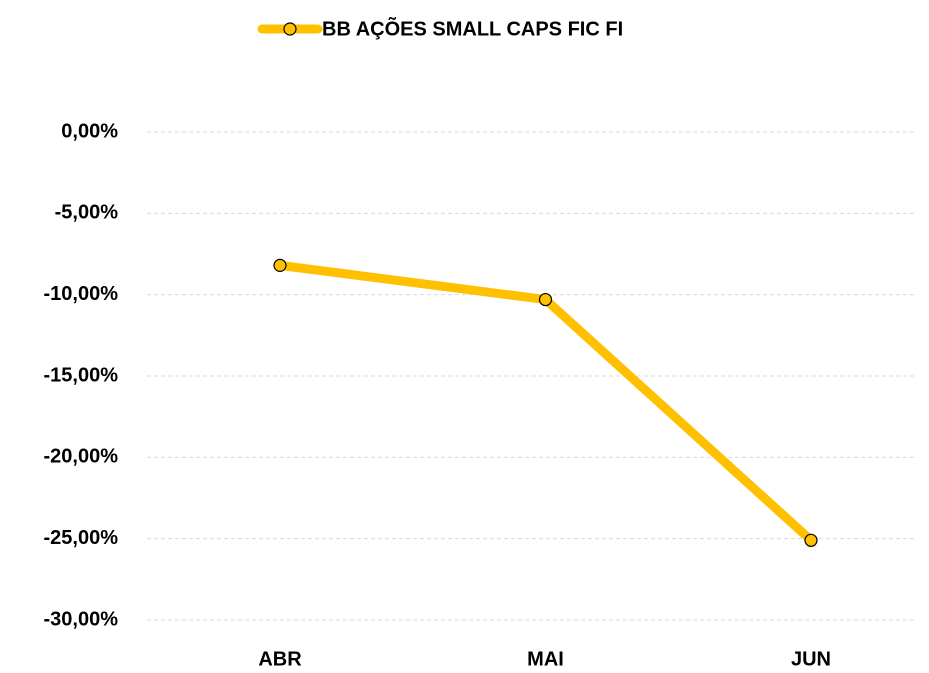 Image resolution: width=929 pixels, height=673 pixels. I want to click on x-tick-label: MAI, so click(545, 659).